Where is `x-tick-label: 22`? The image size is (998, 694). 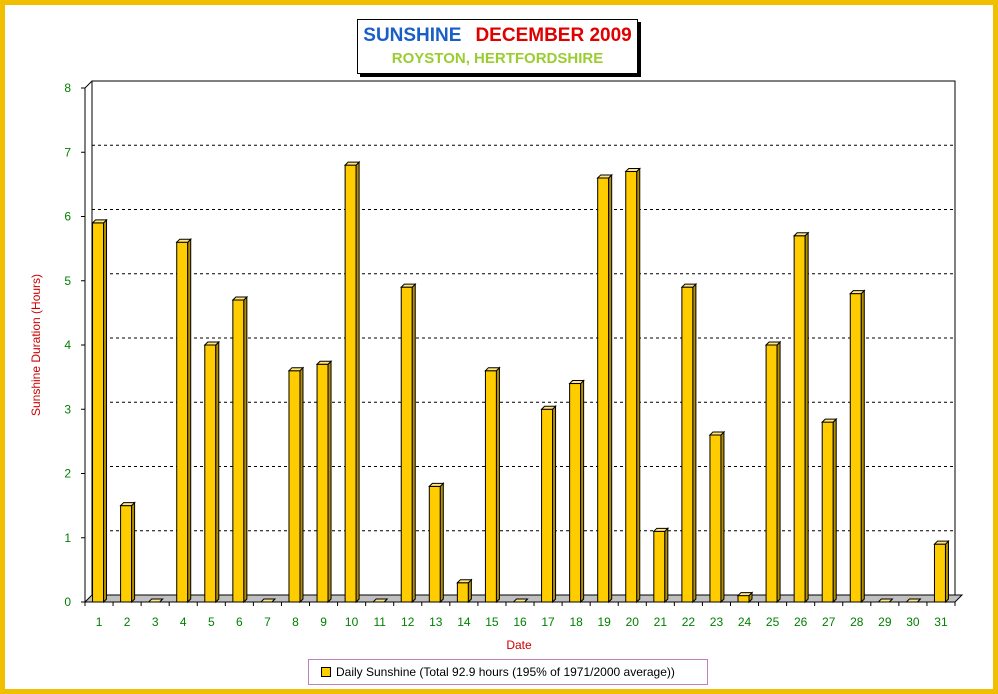 x-tick-label: 22 is located at coordinates (689, 622).